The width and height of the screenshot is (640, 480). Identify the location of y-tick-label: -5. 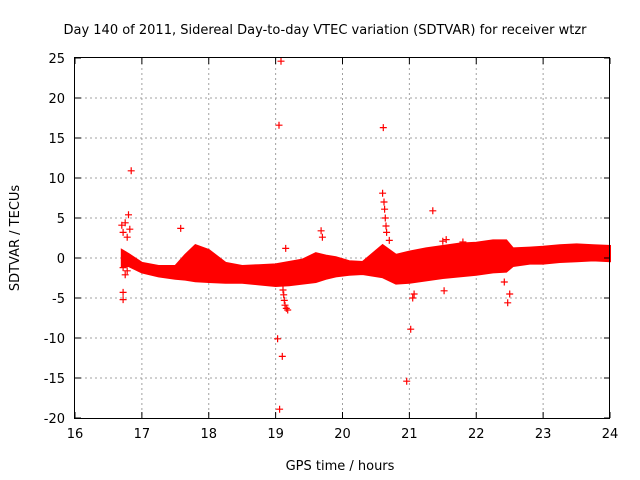
(58, 299).